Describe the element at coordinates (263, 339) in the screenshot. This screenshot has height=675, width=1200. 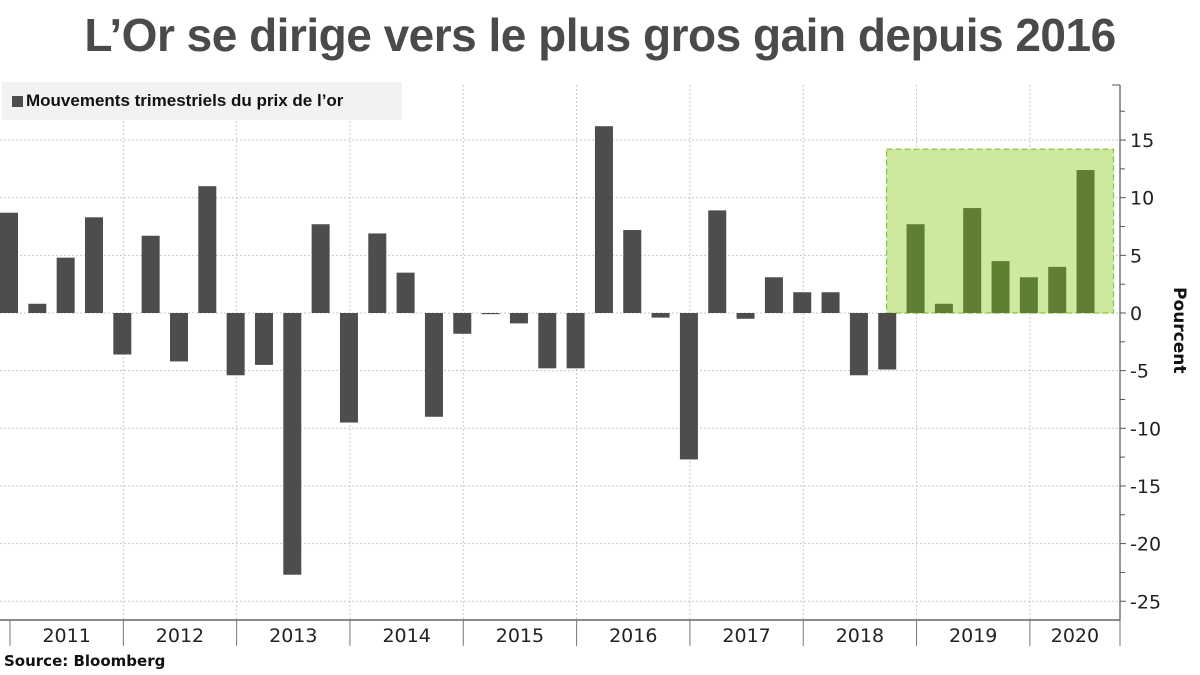
I see `bar-2013-q2` at that location.